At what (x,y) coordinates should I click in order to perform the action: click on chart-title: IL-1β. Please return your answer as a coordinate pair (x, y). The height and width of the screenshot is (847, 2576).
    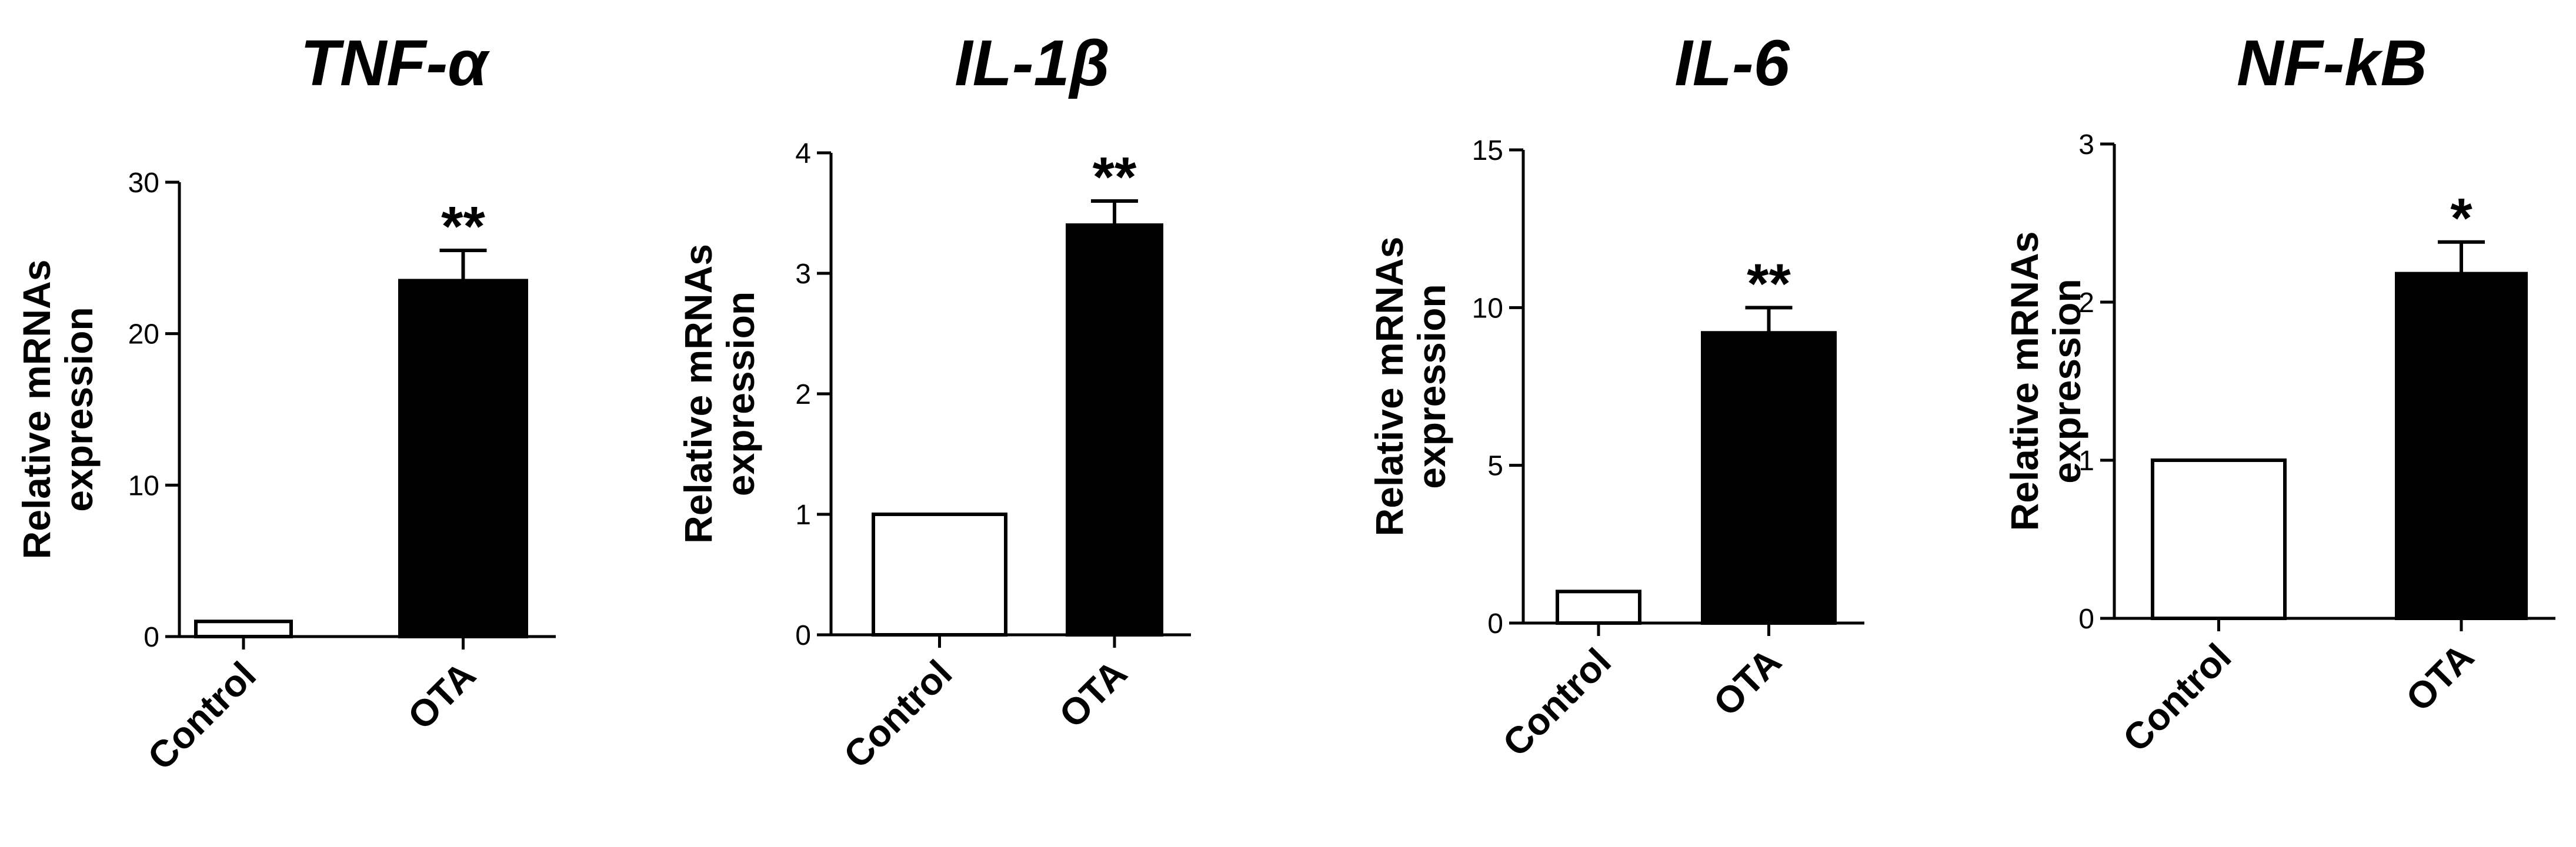
    Looking at the image, I should click on (1032, 63).